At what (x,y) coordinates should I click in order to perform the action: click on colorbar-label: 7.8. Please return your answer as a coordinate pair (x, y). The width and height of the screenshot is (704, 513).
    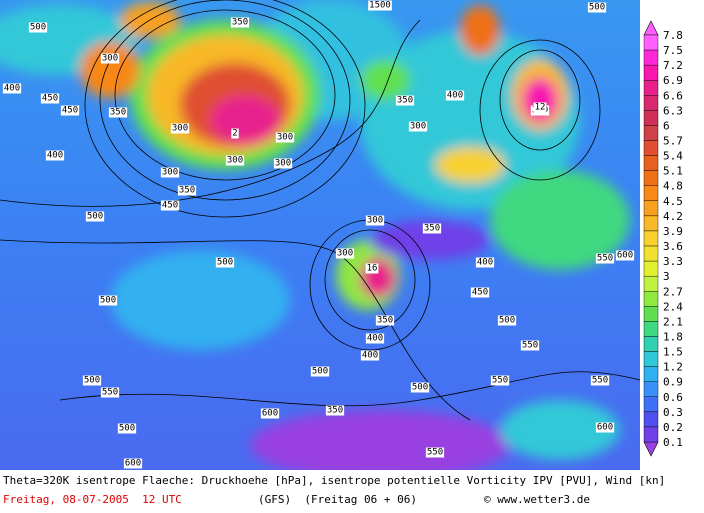
    Looking at the image, I should click on (673, 35).